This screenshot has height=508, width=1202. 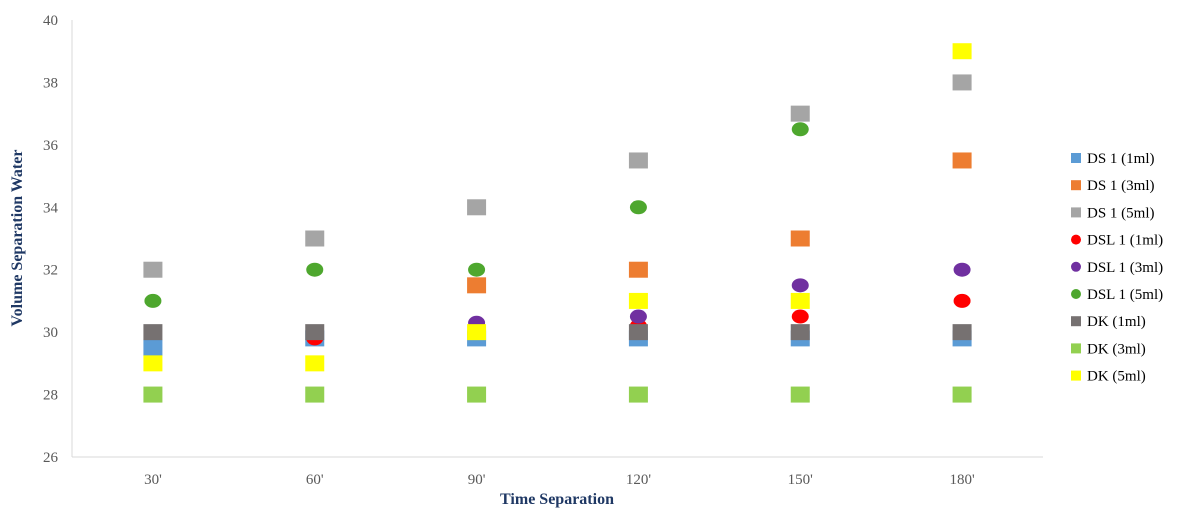 I want to click on y-axis-title-group: Volume Separation Water, so click(x=17, y=238).